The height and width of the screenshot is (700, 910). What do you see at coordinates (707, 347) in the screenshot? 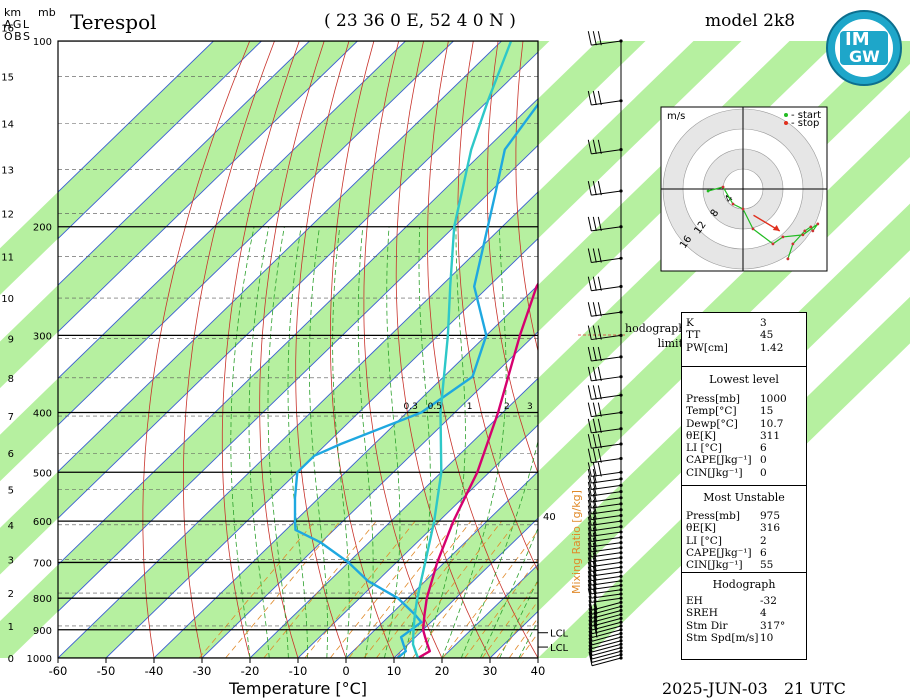
I see `general-index-label: PW[cm]` at bounding box center [707, 347].